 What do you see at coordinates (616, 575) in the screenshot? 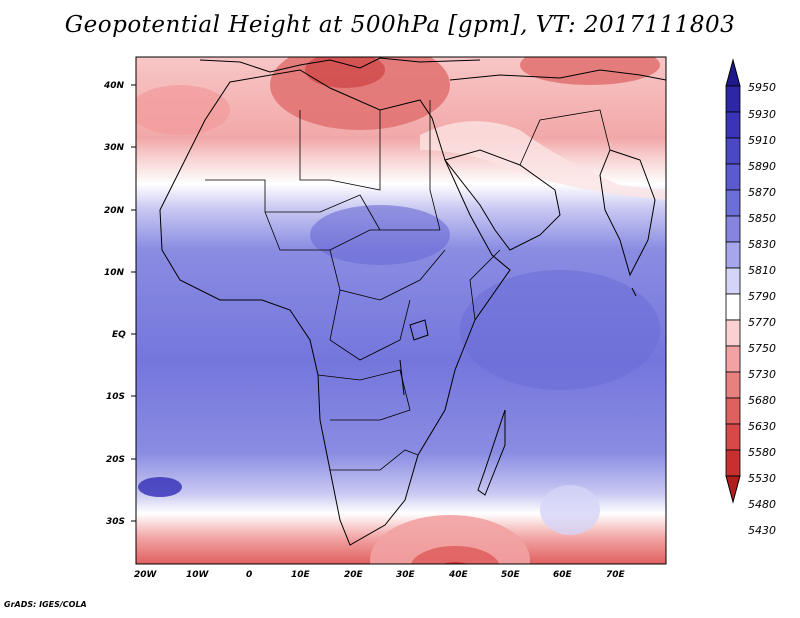
I see `lon-label: 70E` at bounding box center [616, 575].